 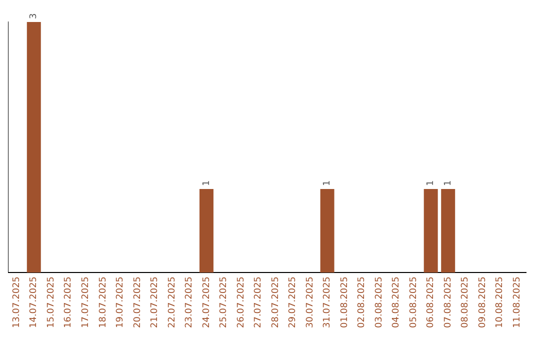 I want to click on x-tick-label: 15.07.2025, so click(x=51, y=302).